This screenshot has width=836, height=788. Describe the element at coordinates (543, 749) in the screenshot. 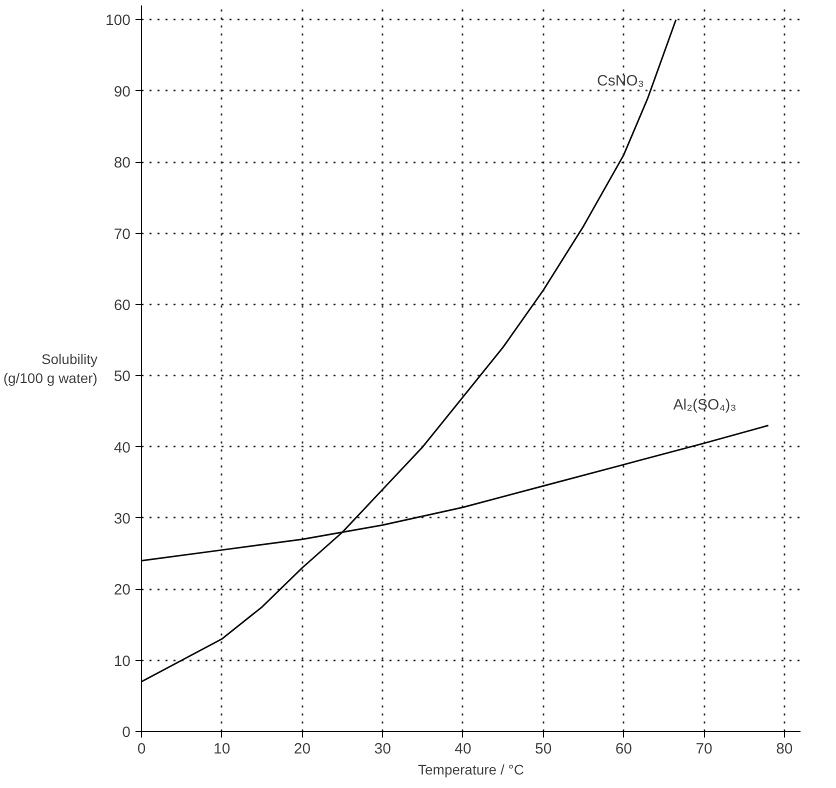

I see `x-tick-label: 50` at that location.